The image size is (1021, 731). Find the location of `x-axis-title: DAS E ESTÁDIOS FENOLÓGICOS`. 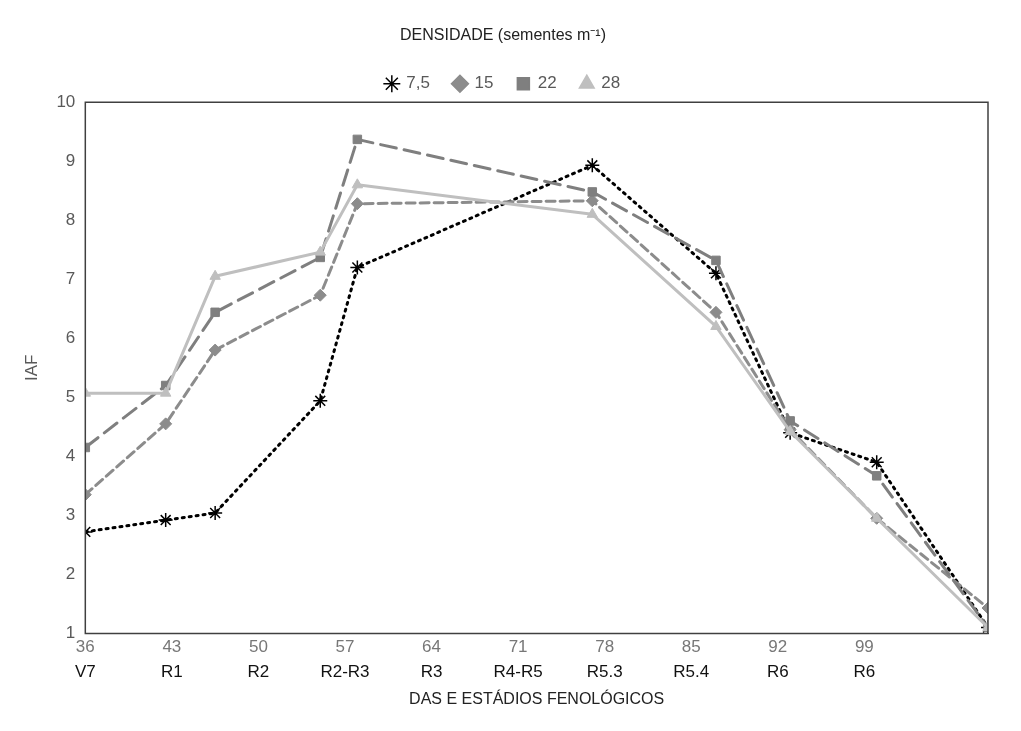

x-axis-title: DAS E ESTÁDIOS FENOLÓGICOS is located at coordinates (537, 697).